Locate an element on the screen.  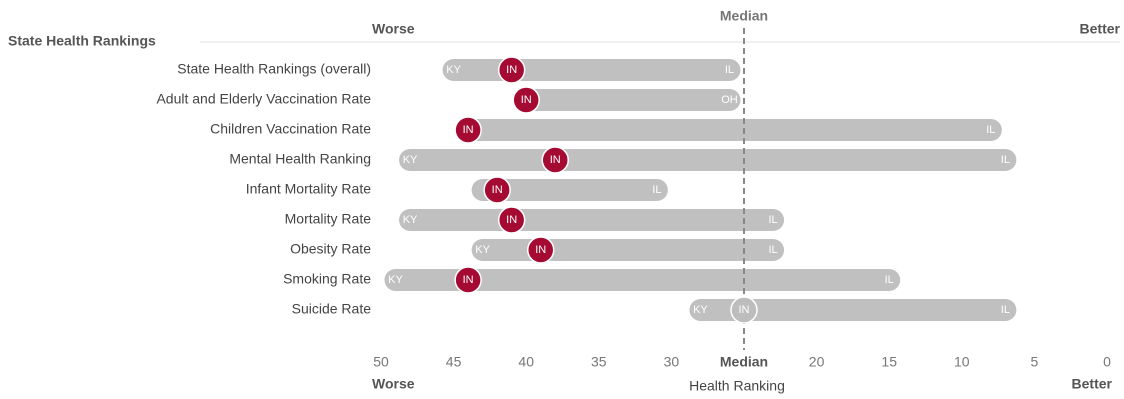
worse-bottom: Worse is located at coordinates (393, 384).